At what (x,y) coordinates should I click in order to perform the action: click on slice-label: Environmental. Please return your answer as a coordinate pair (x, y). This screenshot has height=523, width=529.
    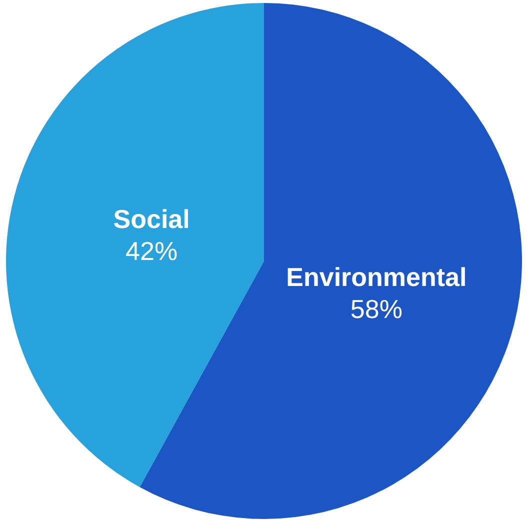
    Looking at the image, I should click on (376, 277).